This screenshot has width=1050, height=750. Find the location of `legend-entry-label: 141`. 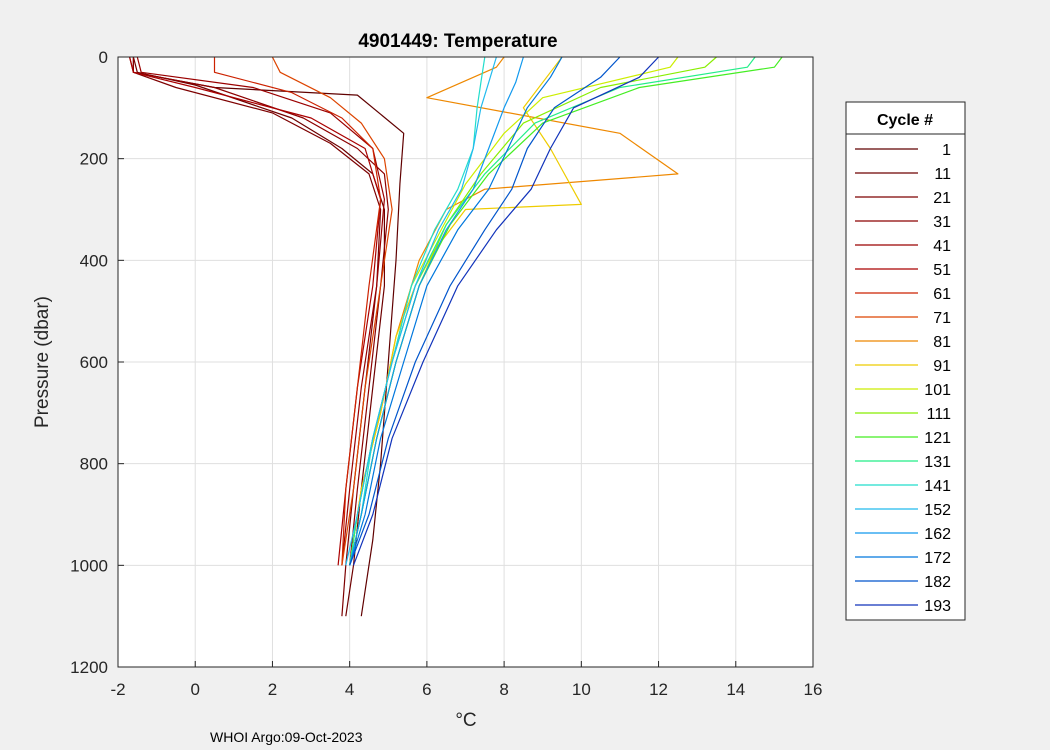

legend-entry-label: 141 is located at coordinates (937, 486).